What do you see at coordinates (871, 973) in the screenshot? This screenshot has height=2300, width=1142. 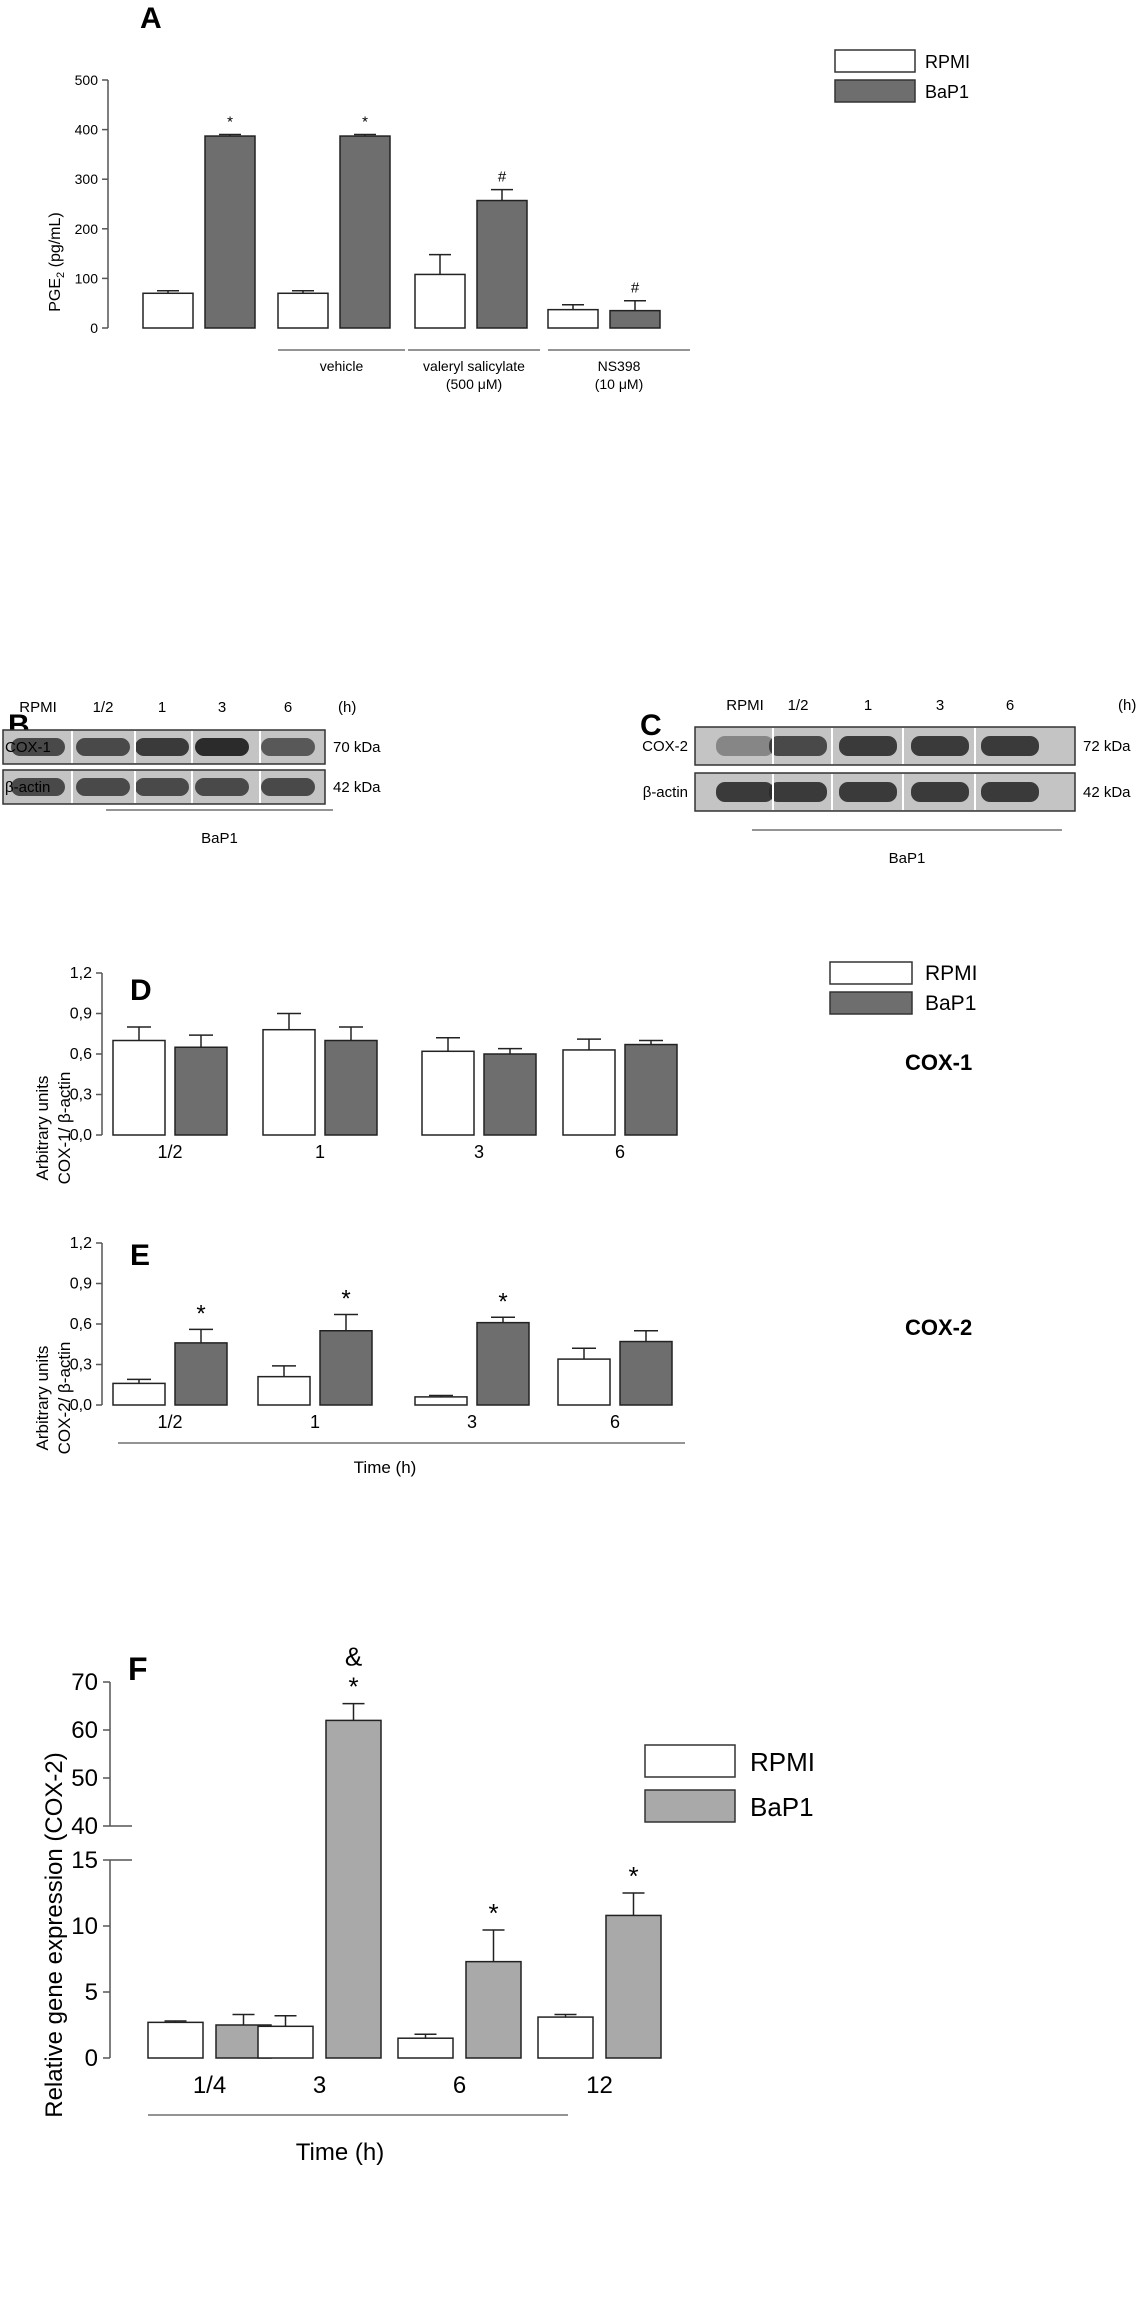 I see `legend-d-rpmi-swatch` at bounding box center [871, 973].